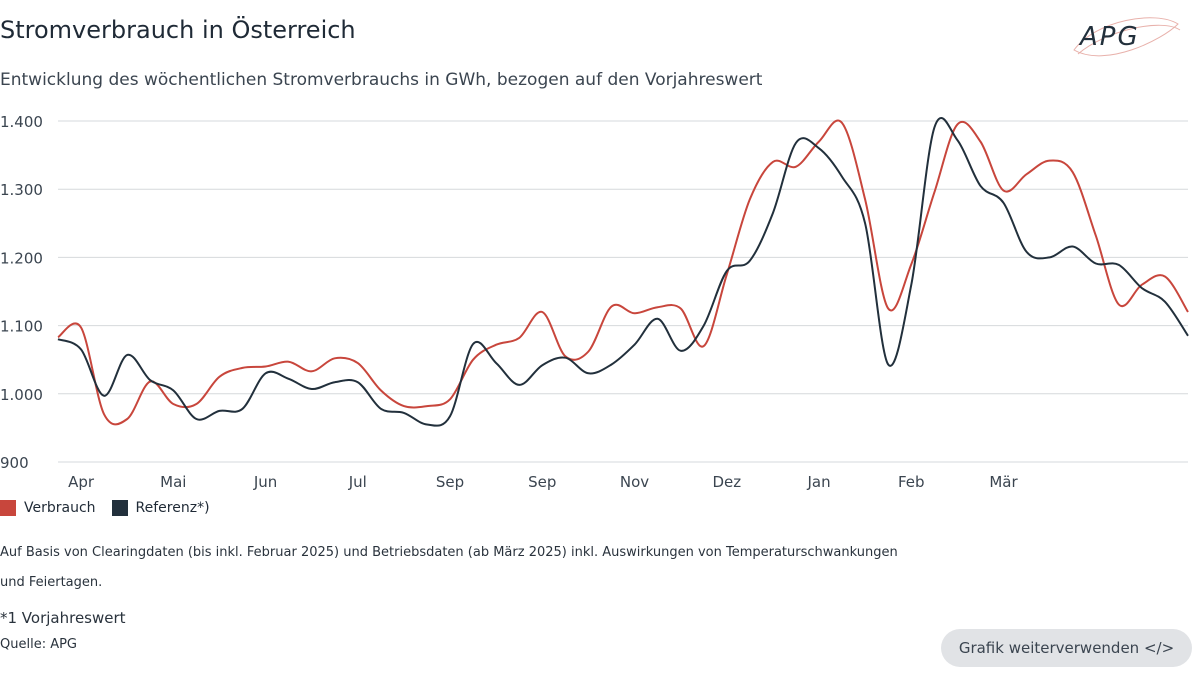 Image resolution: width=1200 pixels, height=675 pixels. What do you see at coordinates (21, 292) in the screenshot?
I see `y-tick-labels: 900 1.000 1.100 1.200 1.300 1.400` at bounding box center [21, 292].